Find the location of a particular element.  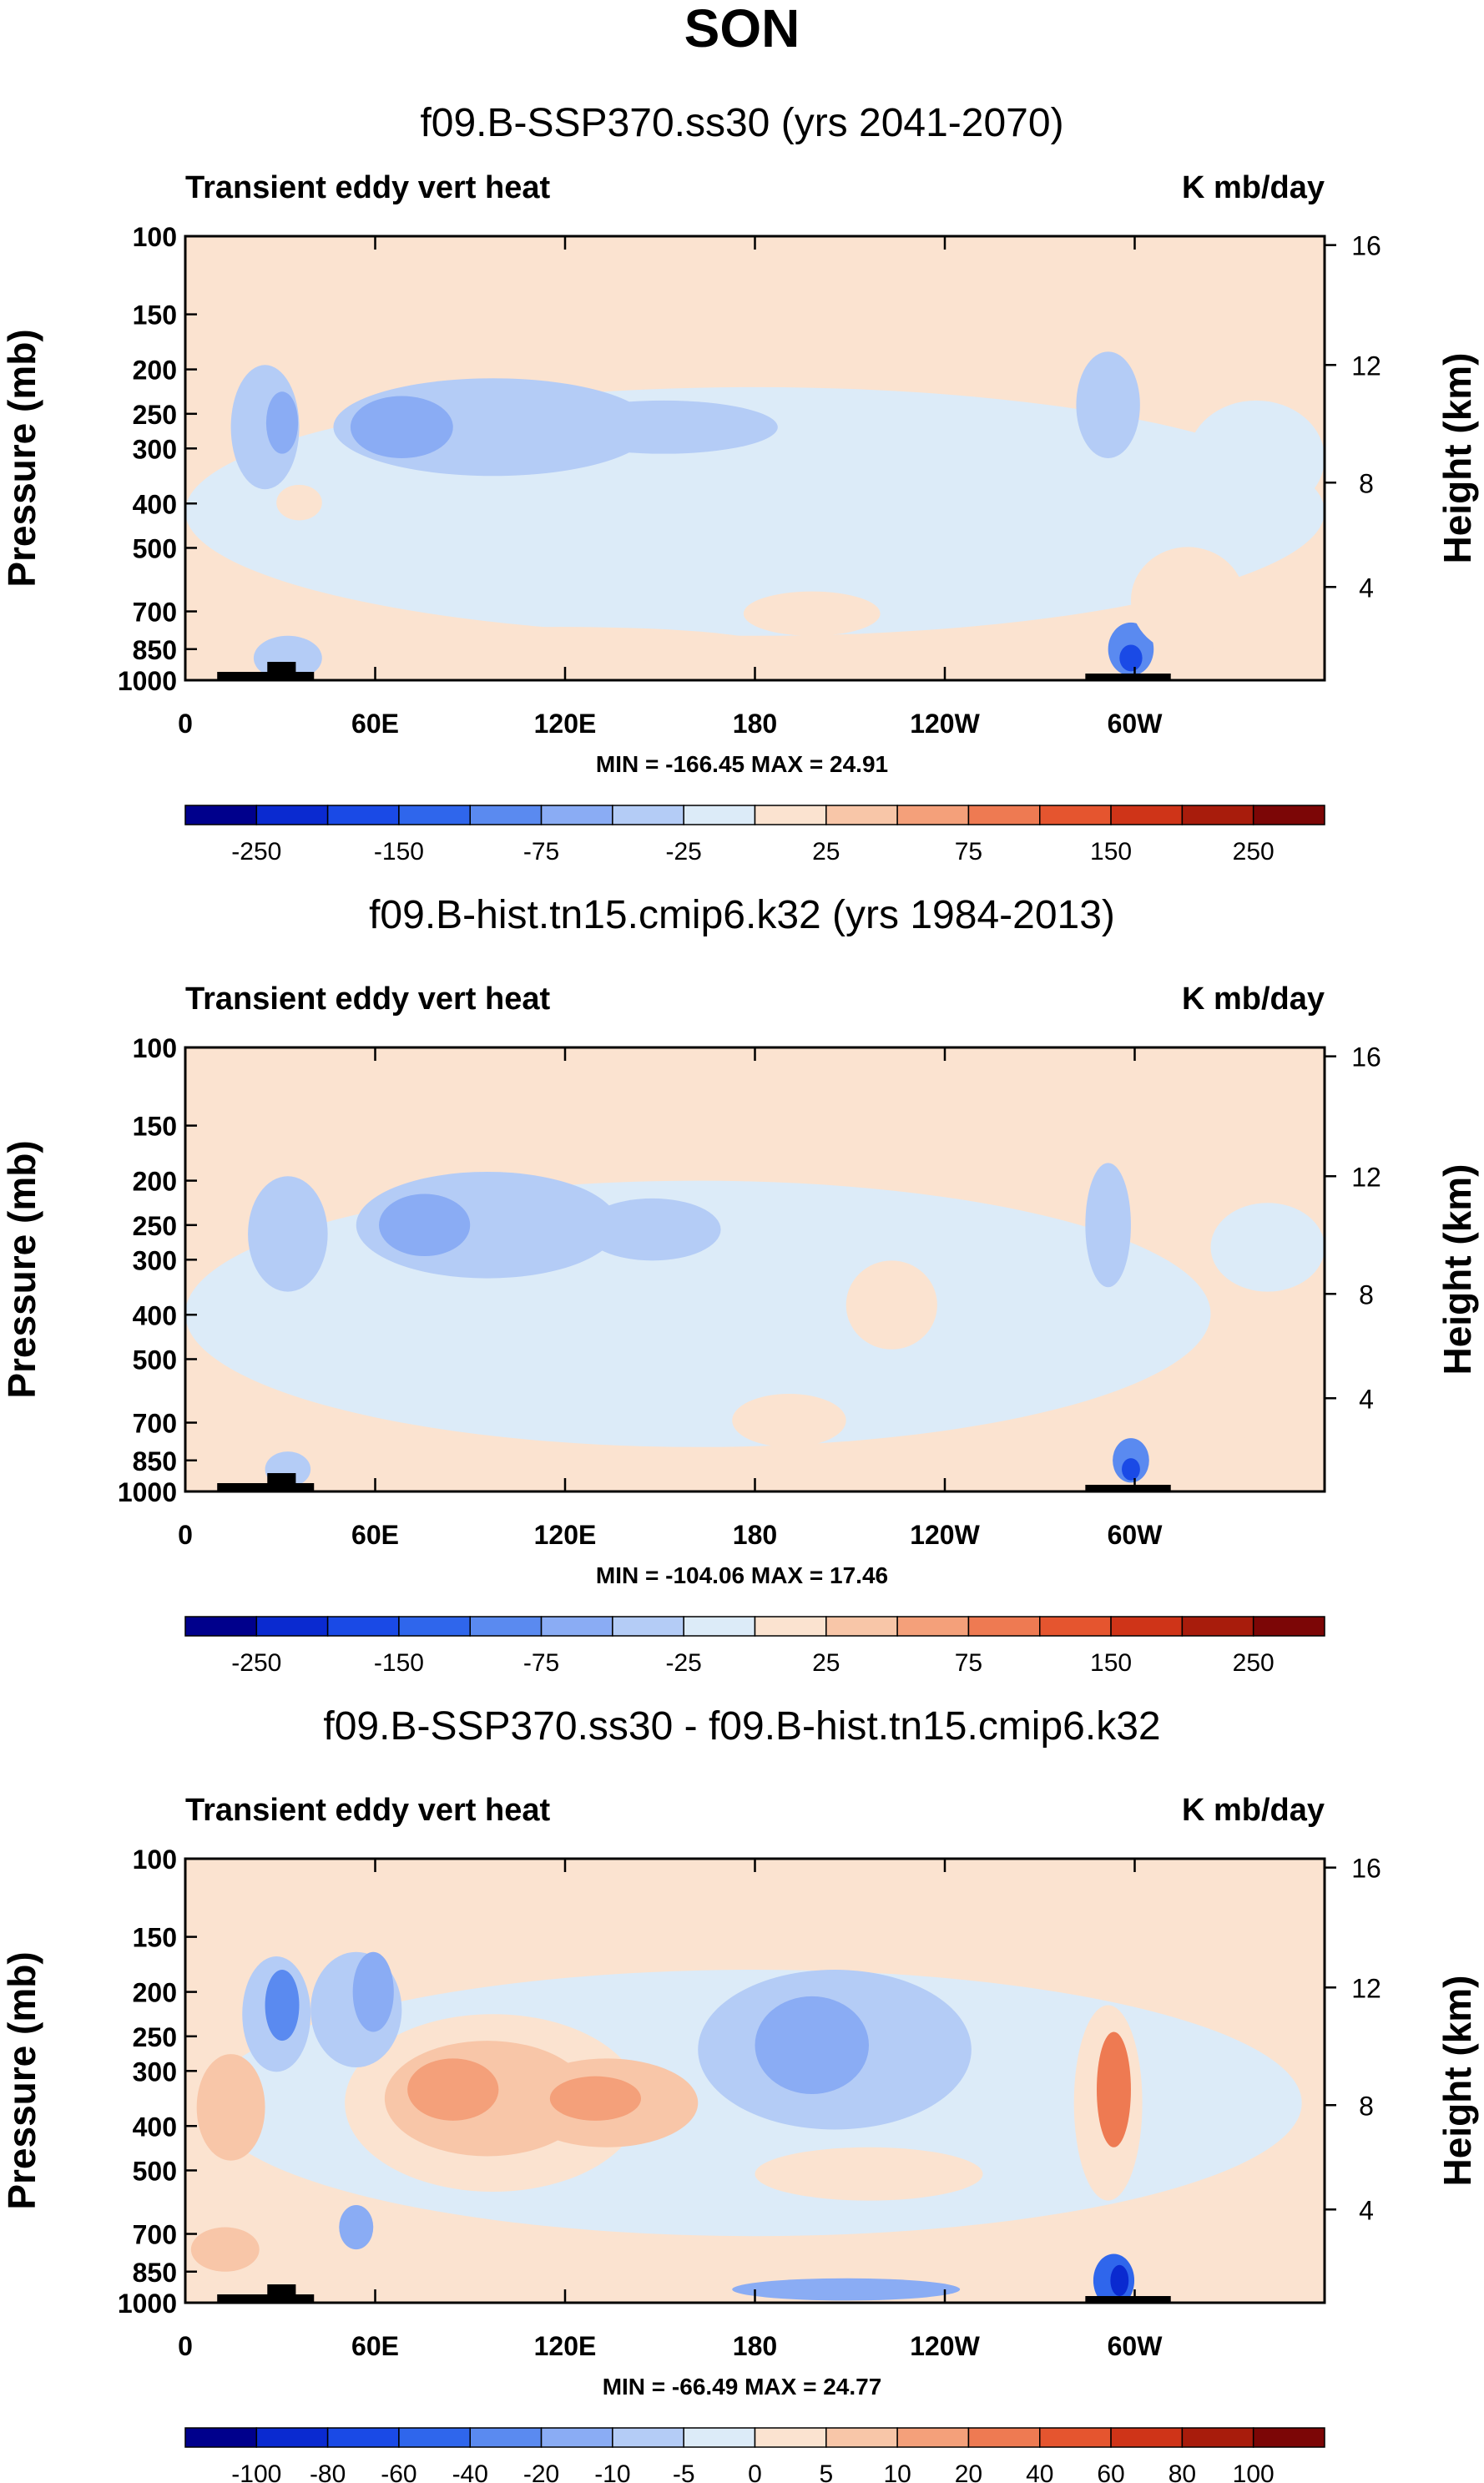

min-max-stats: MIN = -104.06 MAX = 17.46 is located at coordinates (742, 1575).